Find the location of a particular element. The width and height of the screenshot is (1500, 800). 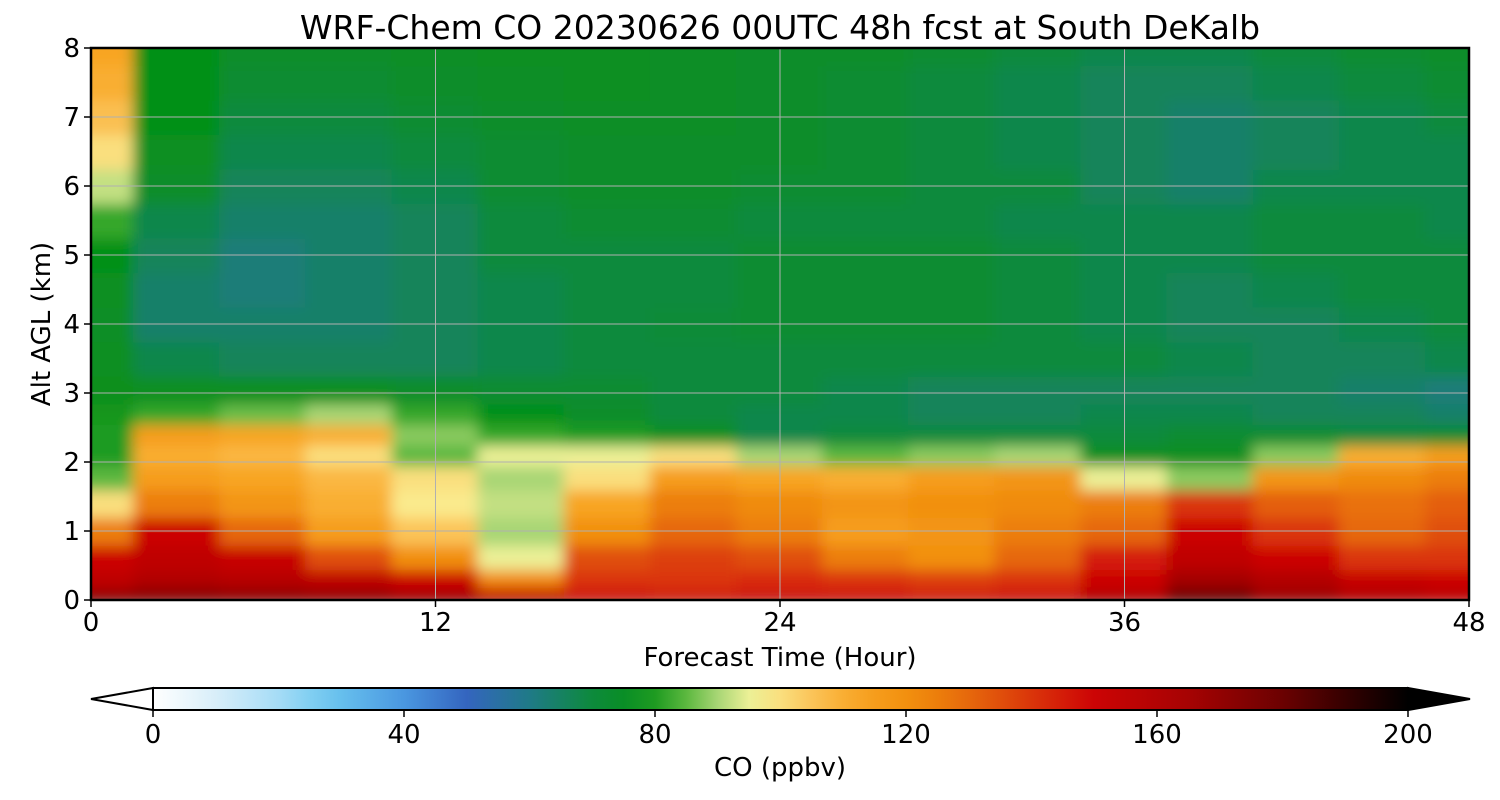

x-tick-label: 0 is located at coordinates (91, 623).